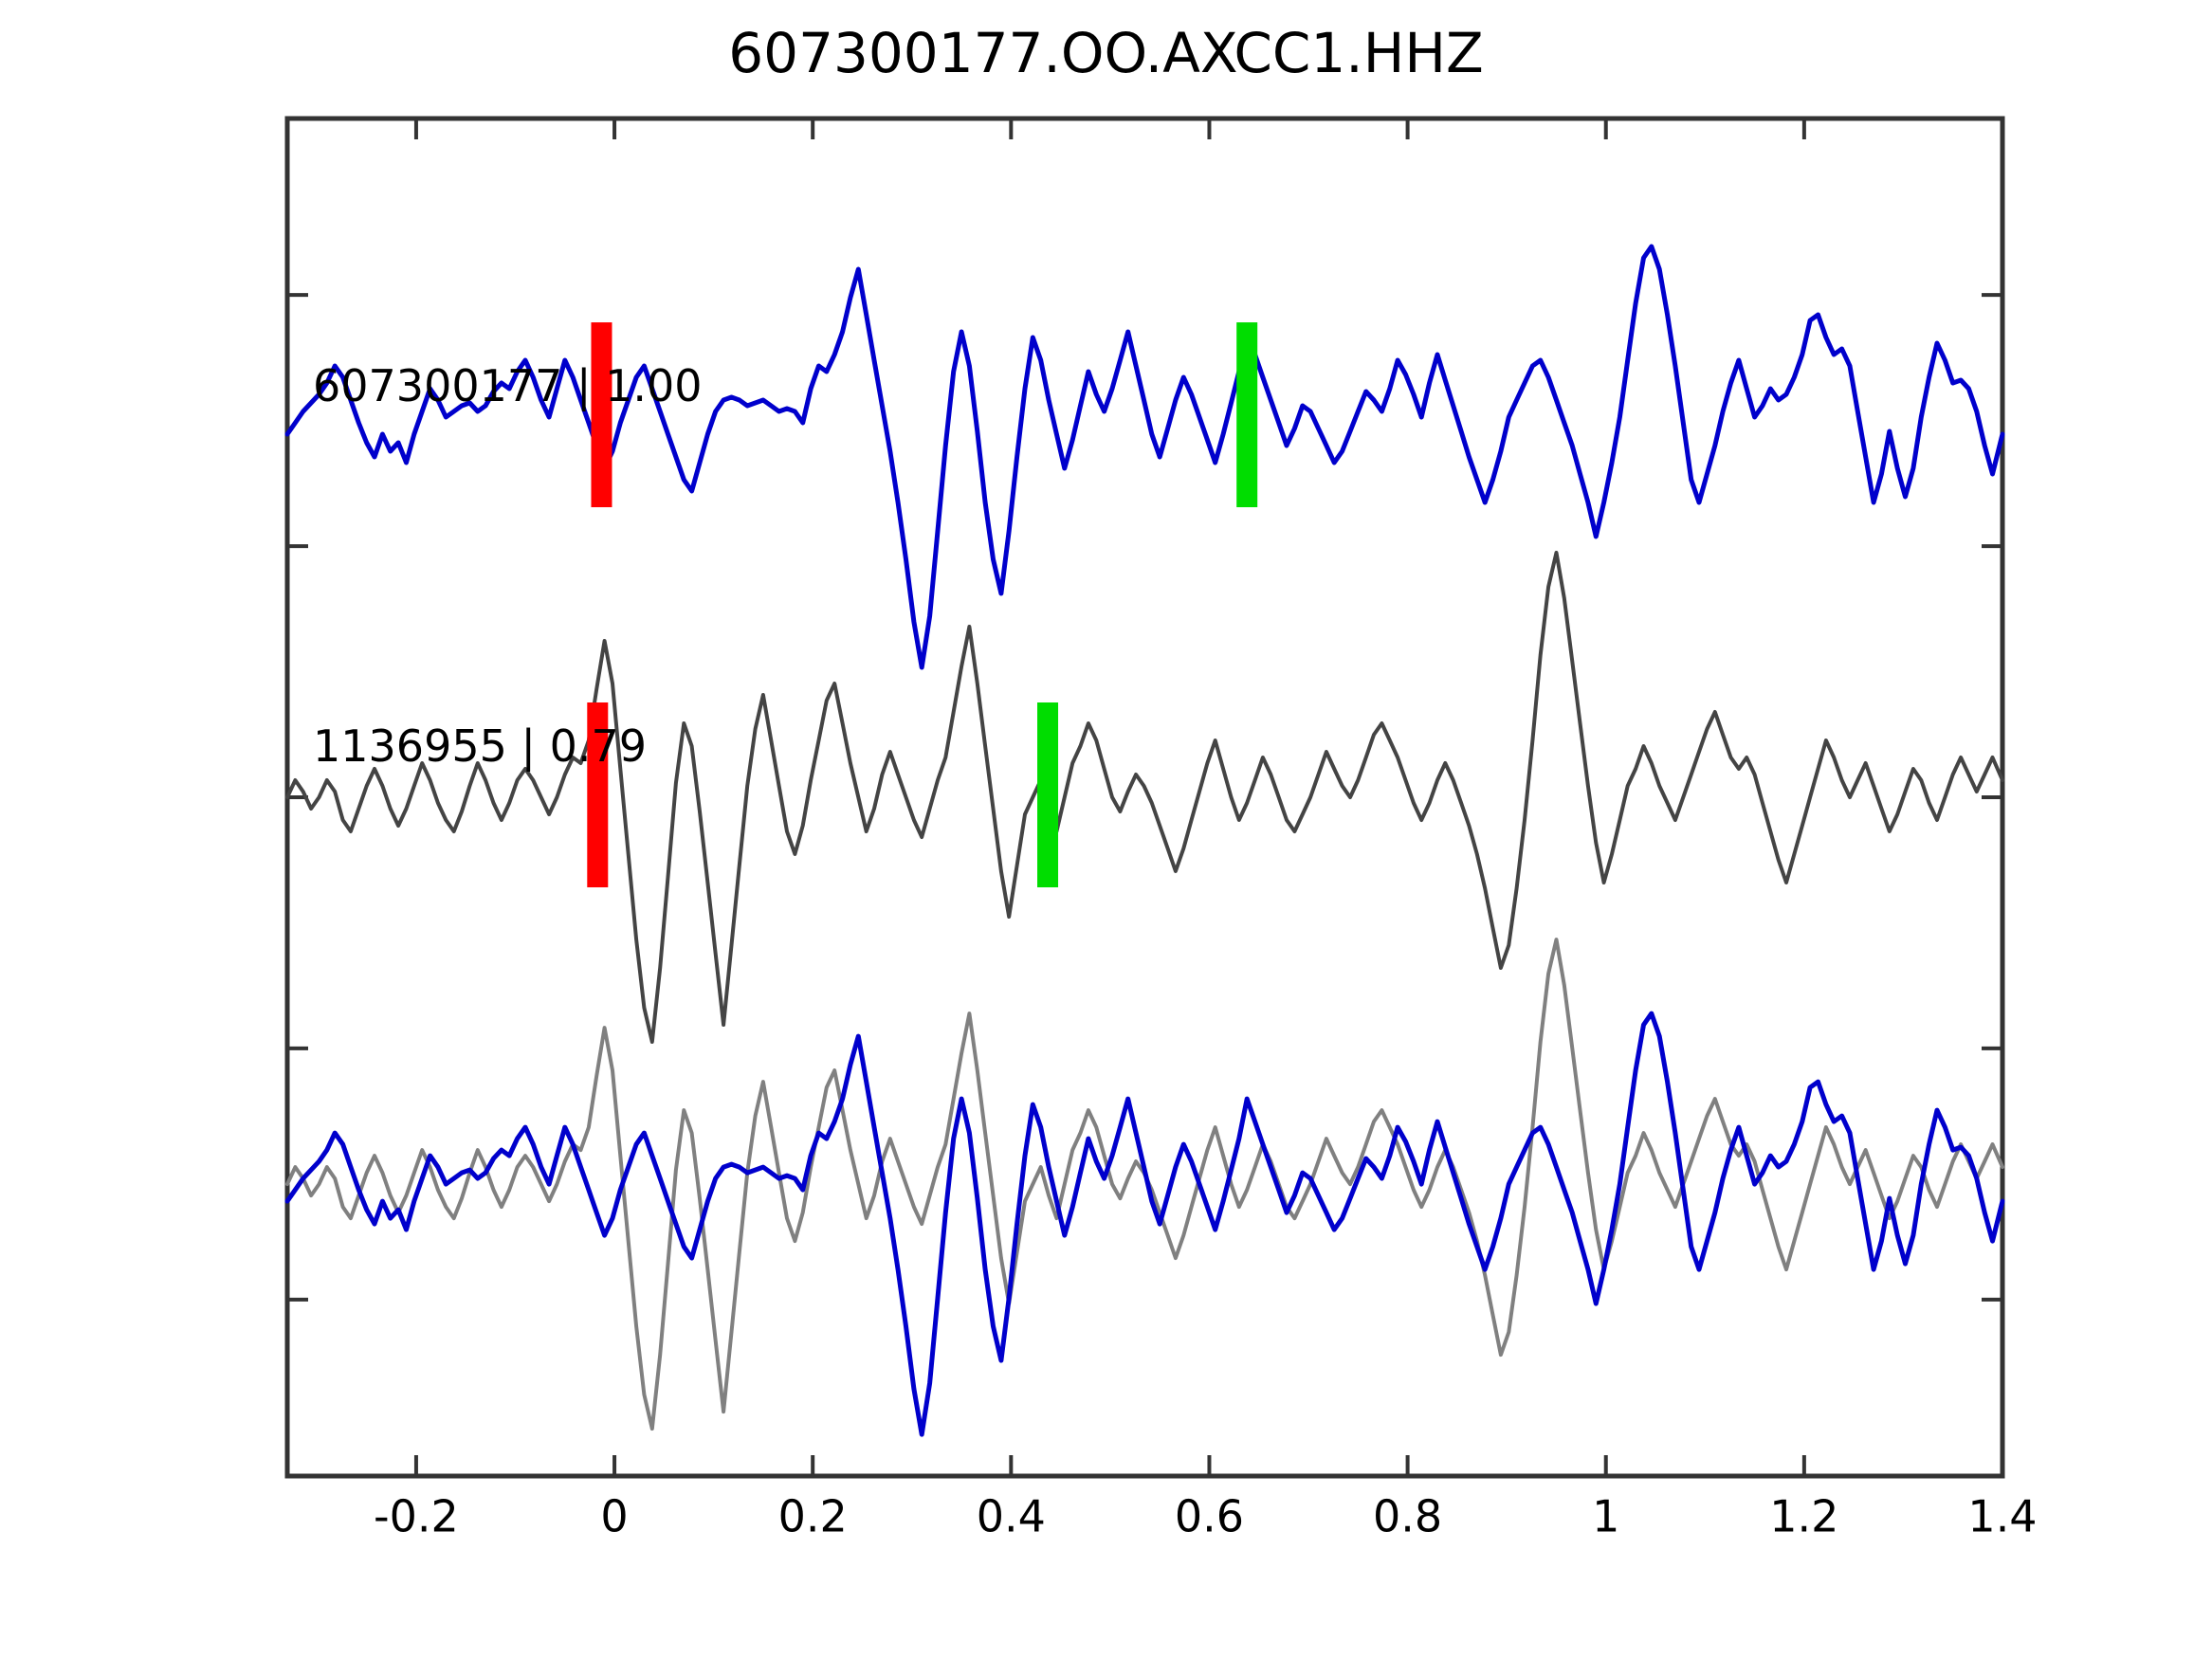 The image size is (2212, 1659). Describe the element at coordinates (598, 794) in the screenshot. I see `p-pick-marker-trace2` at that location.